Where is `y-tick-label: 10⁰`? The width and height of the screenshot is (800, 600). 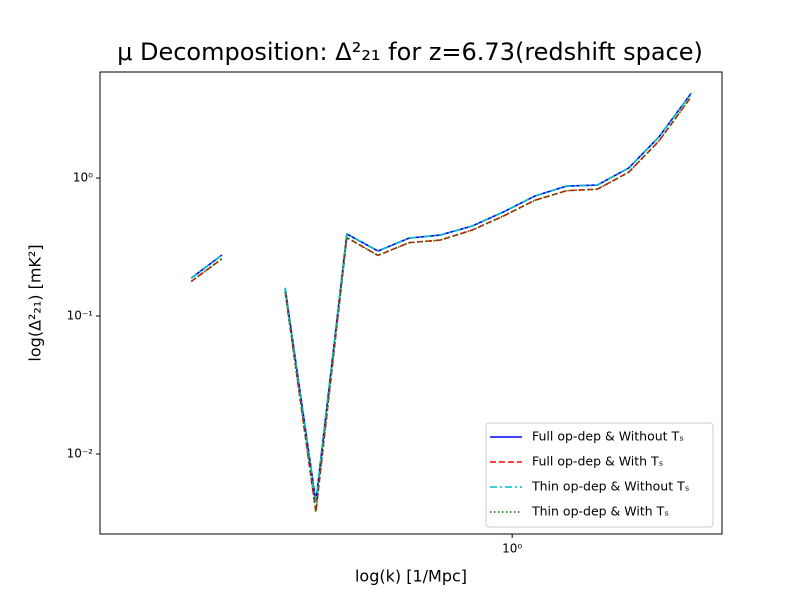 y-tick-label: 10⁰ is located at coordinates (83, 178).